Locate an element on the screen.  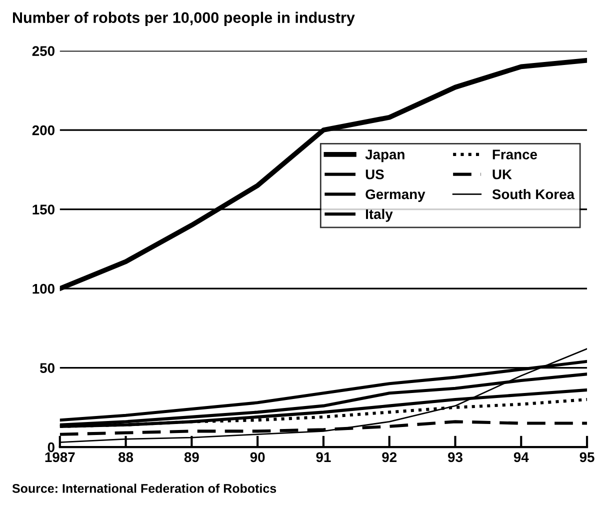
x-tick-label: 88 is located at coordinates (126, 457).